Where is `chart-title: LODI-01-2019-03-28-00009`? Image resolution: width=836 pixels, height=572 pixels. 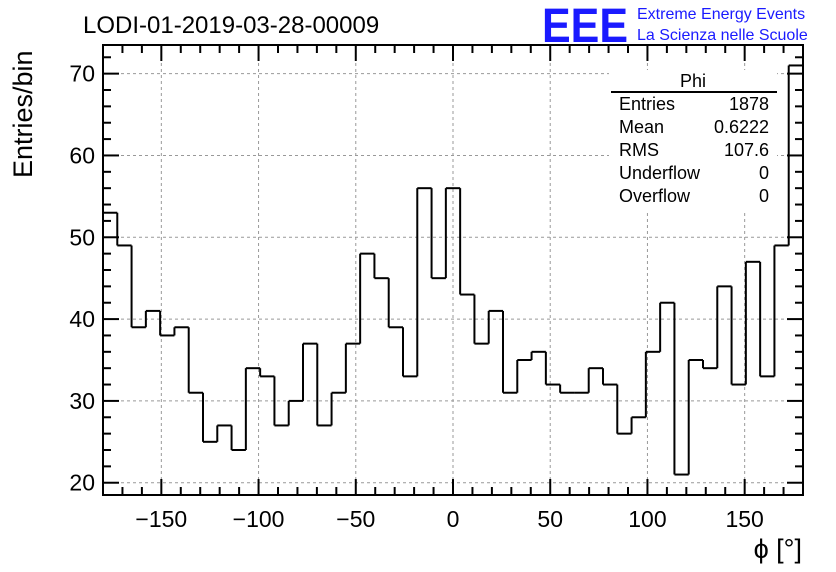 chart-title: LODI-01-2019-03-28-00009 is located at coordinates (231, 25).